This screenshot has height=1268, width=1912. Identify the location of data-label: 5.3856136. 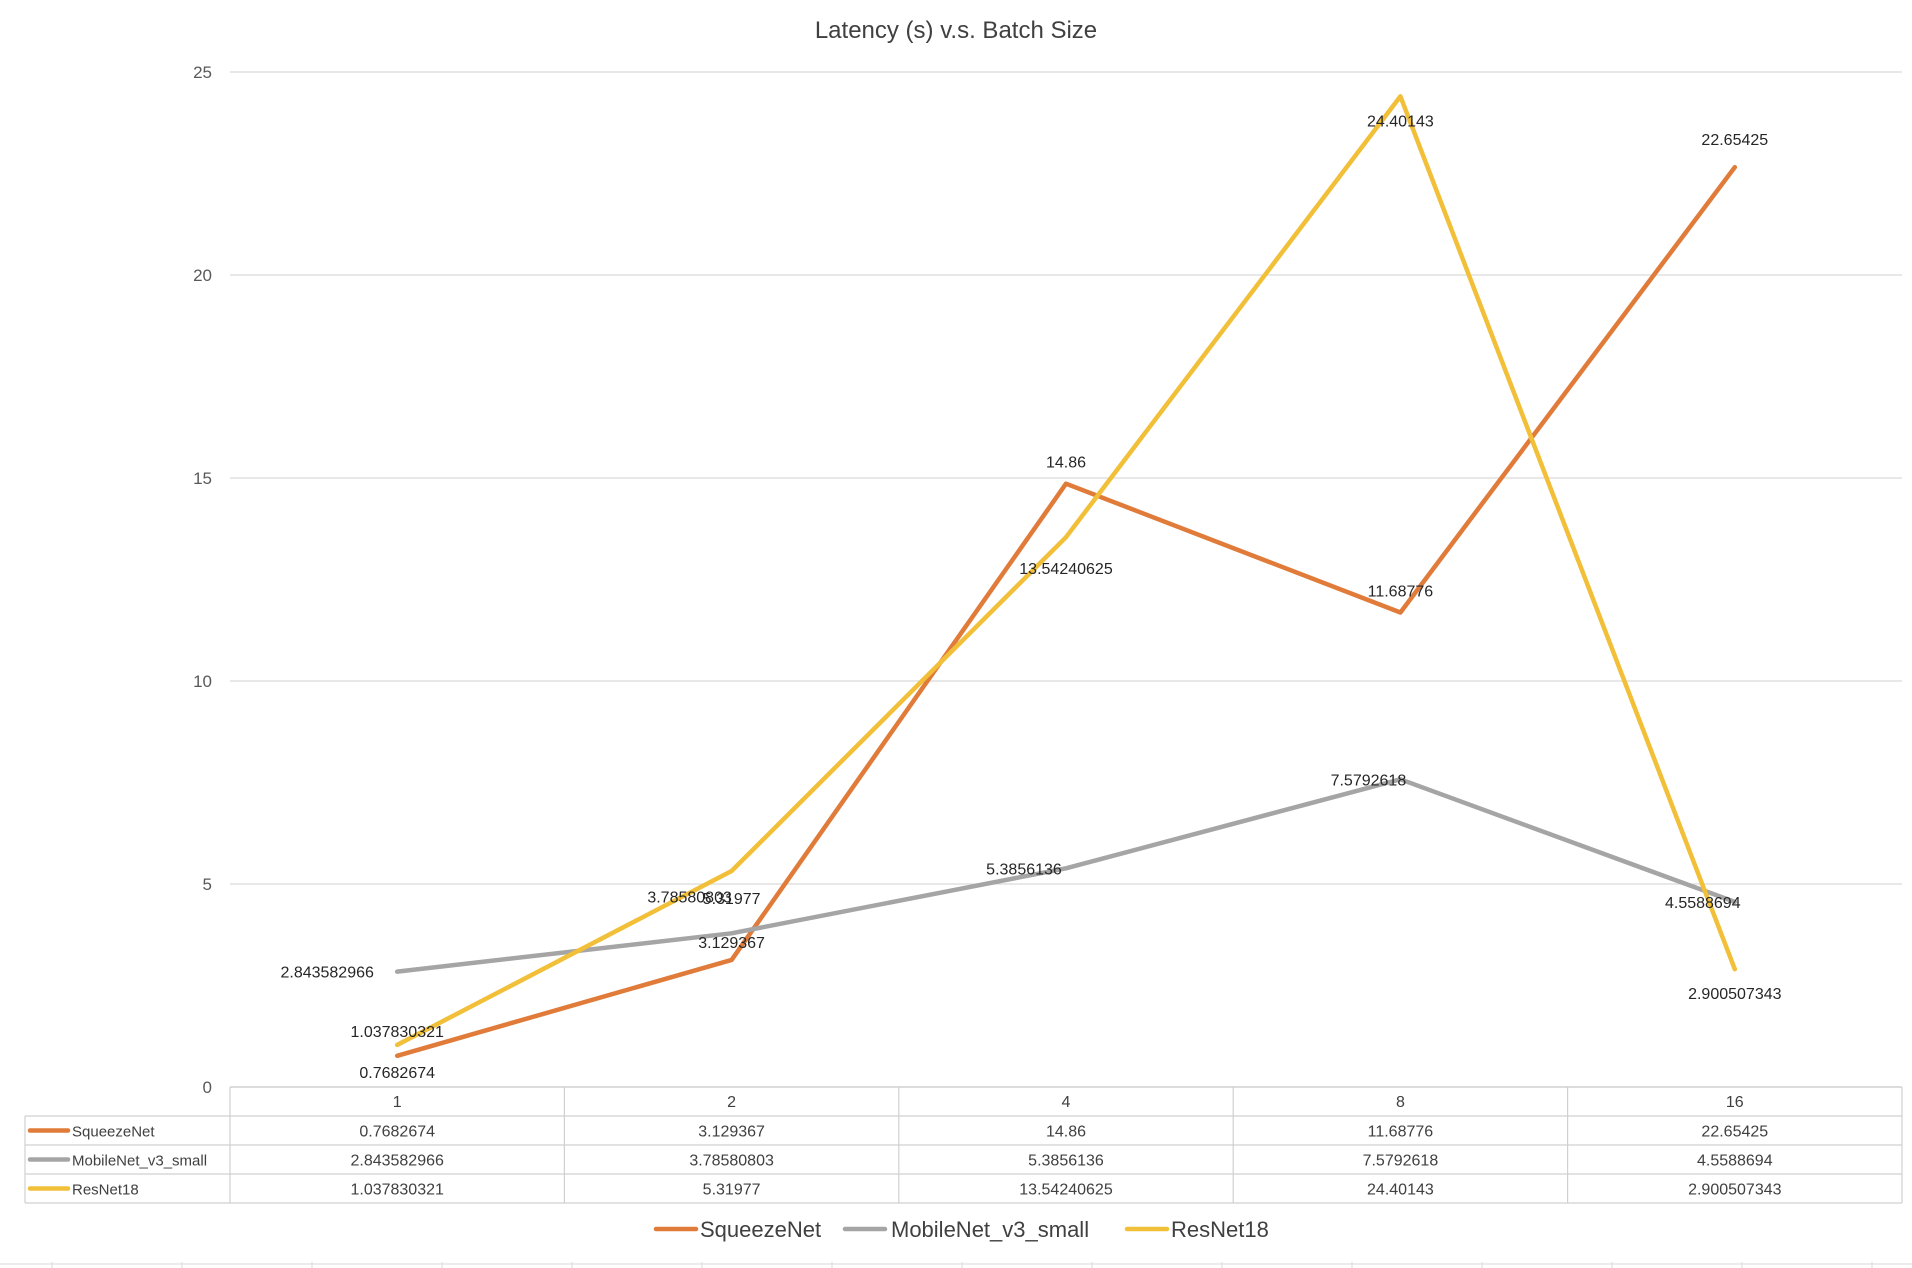
(1024, 869).